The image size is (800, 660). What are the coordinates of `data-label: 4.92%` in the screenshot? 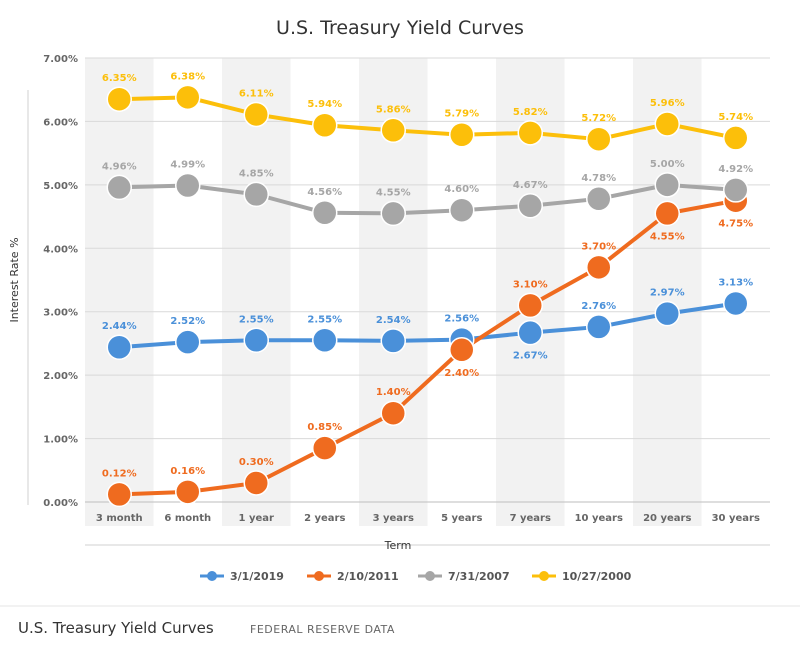 It's located at (735, 169).